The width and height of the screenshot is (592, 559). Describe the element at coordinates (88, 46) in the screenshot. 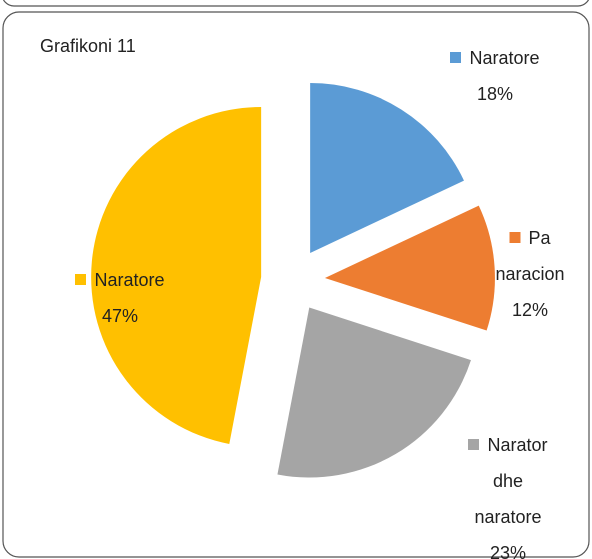

I see `chart-title: Grafikoni 11` at that location.